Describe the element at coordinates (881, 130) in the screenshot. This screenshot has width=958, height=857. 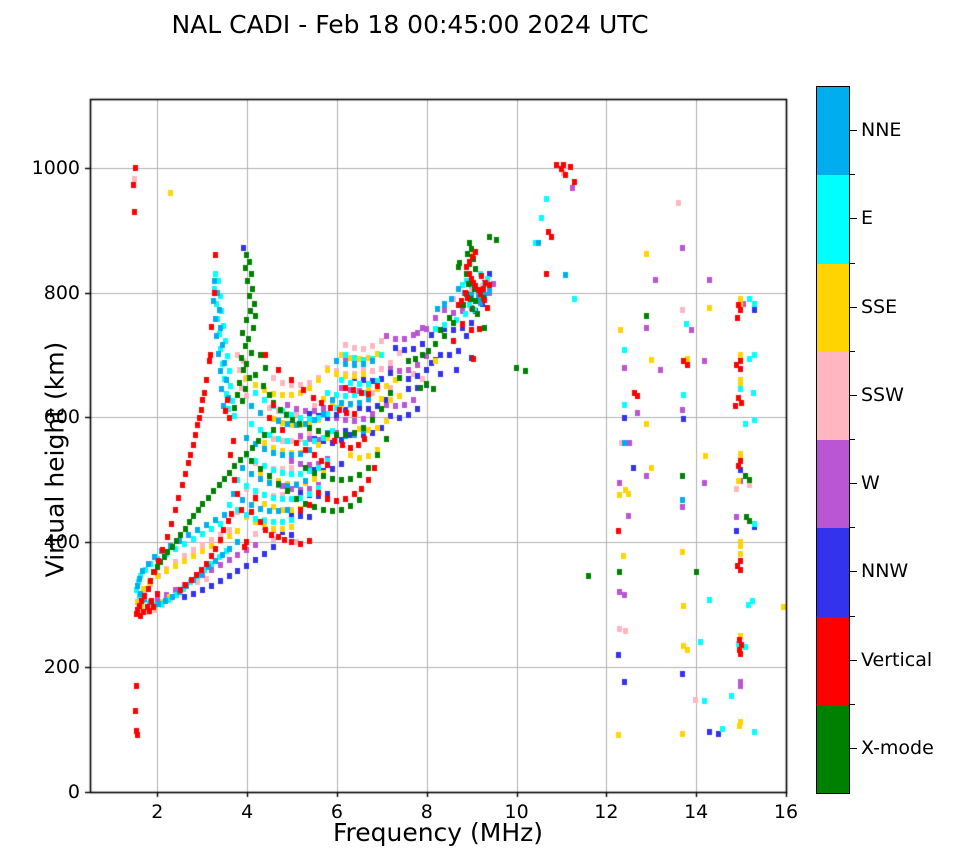
I see `colorbar-tick-label-nne: NNE` at that location.